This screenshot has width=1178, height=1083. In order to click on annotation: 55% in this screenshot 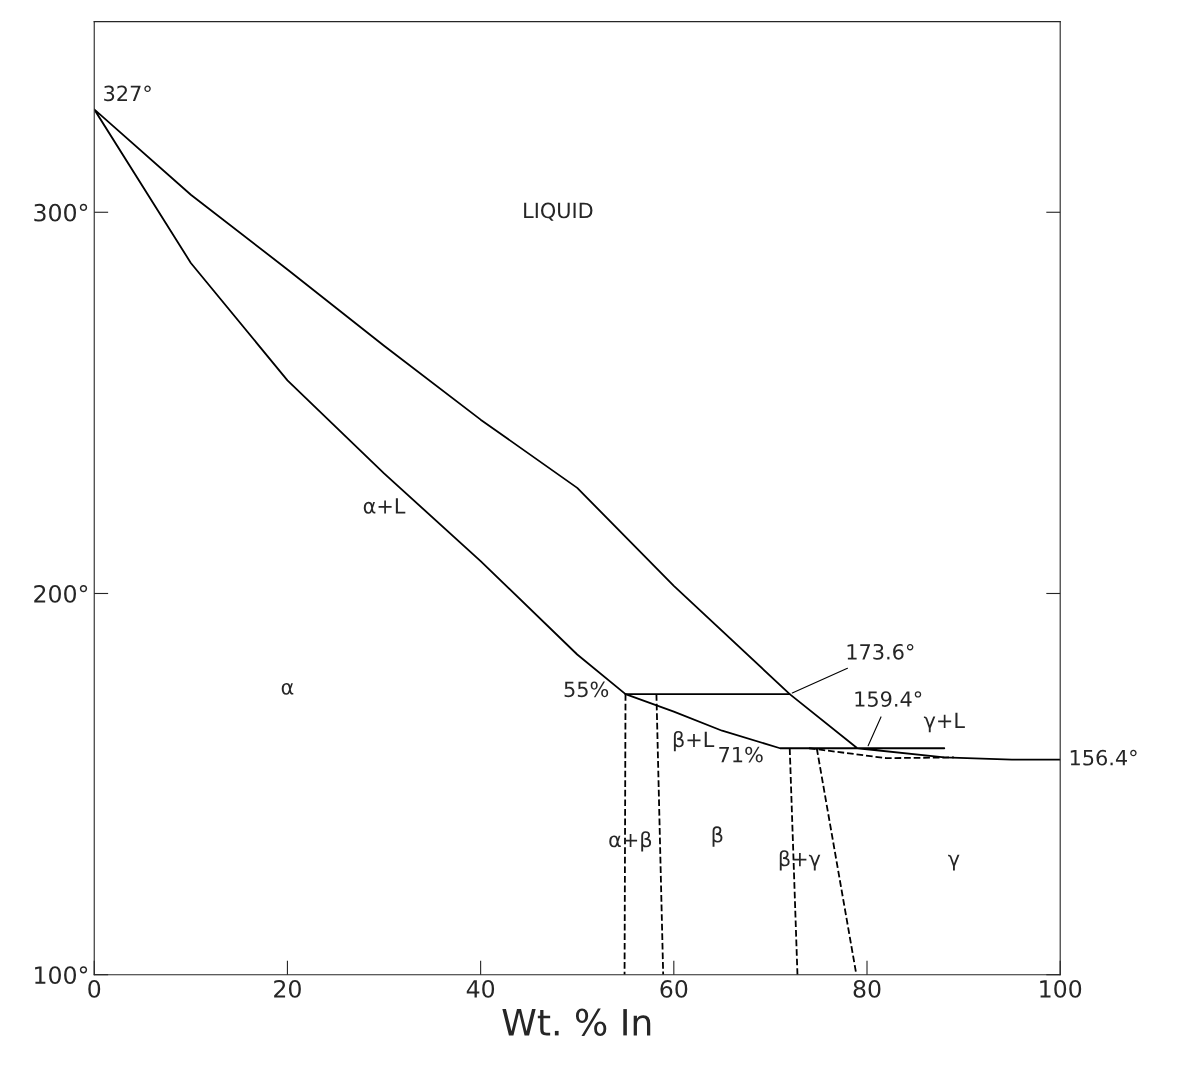, I will do `click(586, 689)`.